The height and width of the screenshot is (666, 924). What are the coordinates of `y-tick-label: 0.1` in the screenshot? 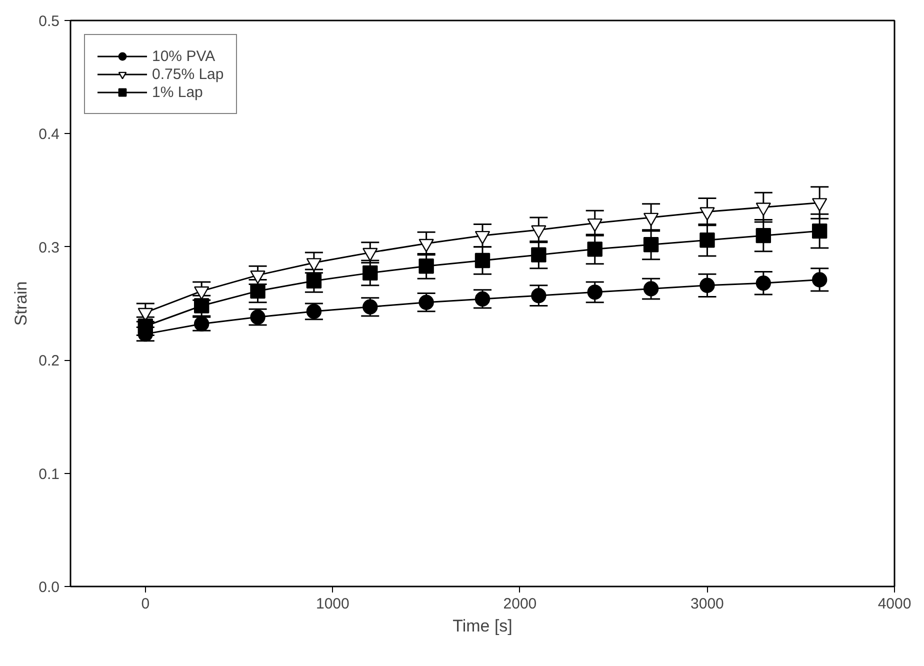 It's located at (49, 474).